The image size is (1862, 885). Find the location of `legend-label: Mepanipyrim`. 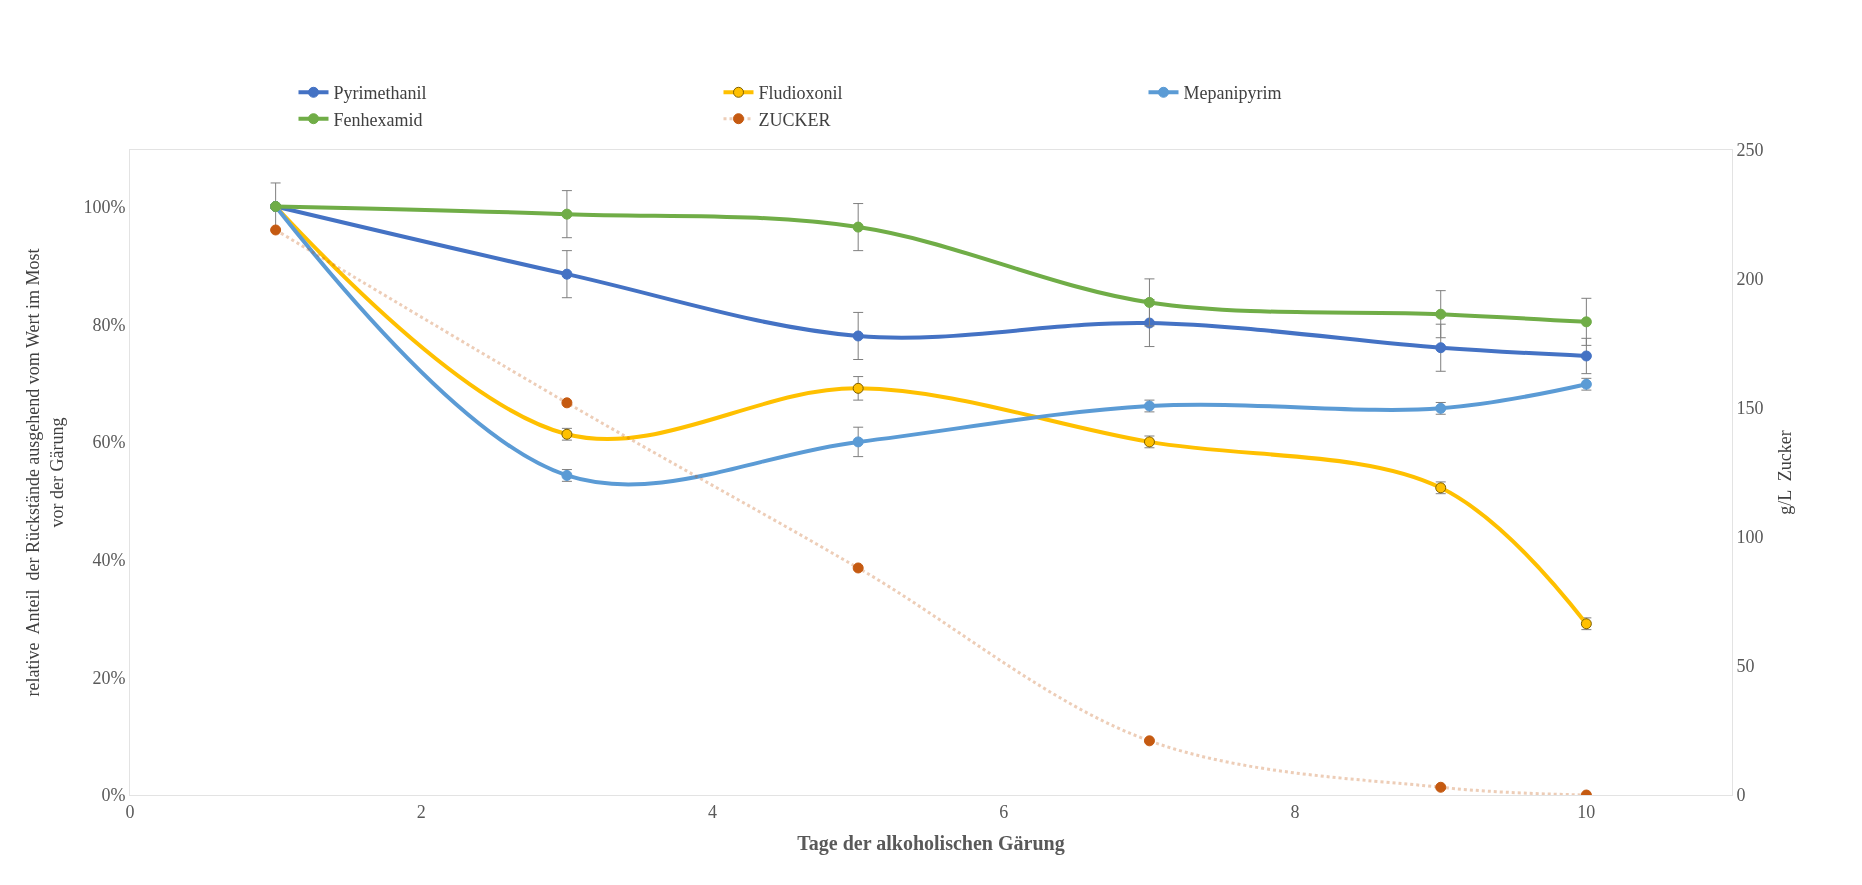

legend-label: Mepanipyrim is located at coordinates (1232, 93).